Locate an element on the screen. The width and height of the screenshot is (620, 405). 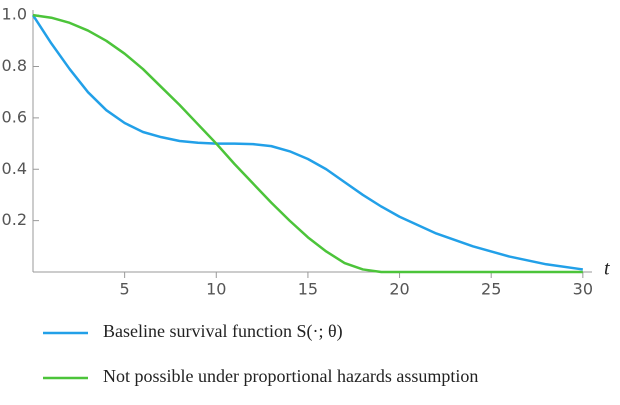
y-tick-label: 0.8 is located at coordinates (14, 65).